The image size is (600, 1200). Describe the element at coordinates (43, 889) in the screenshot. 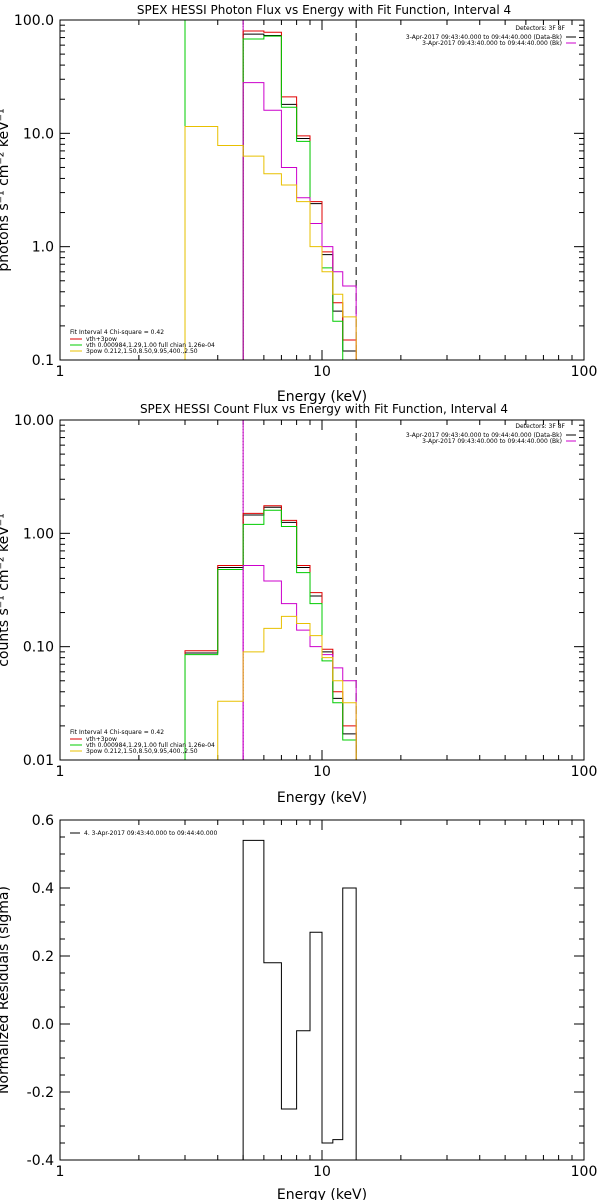

I see `y-tick-label: 0.4` at that location.